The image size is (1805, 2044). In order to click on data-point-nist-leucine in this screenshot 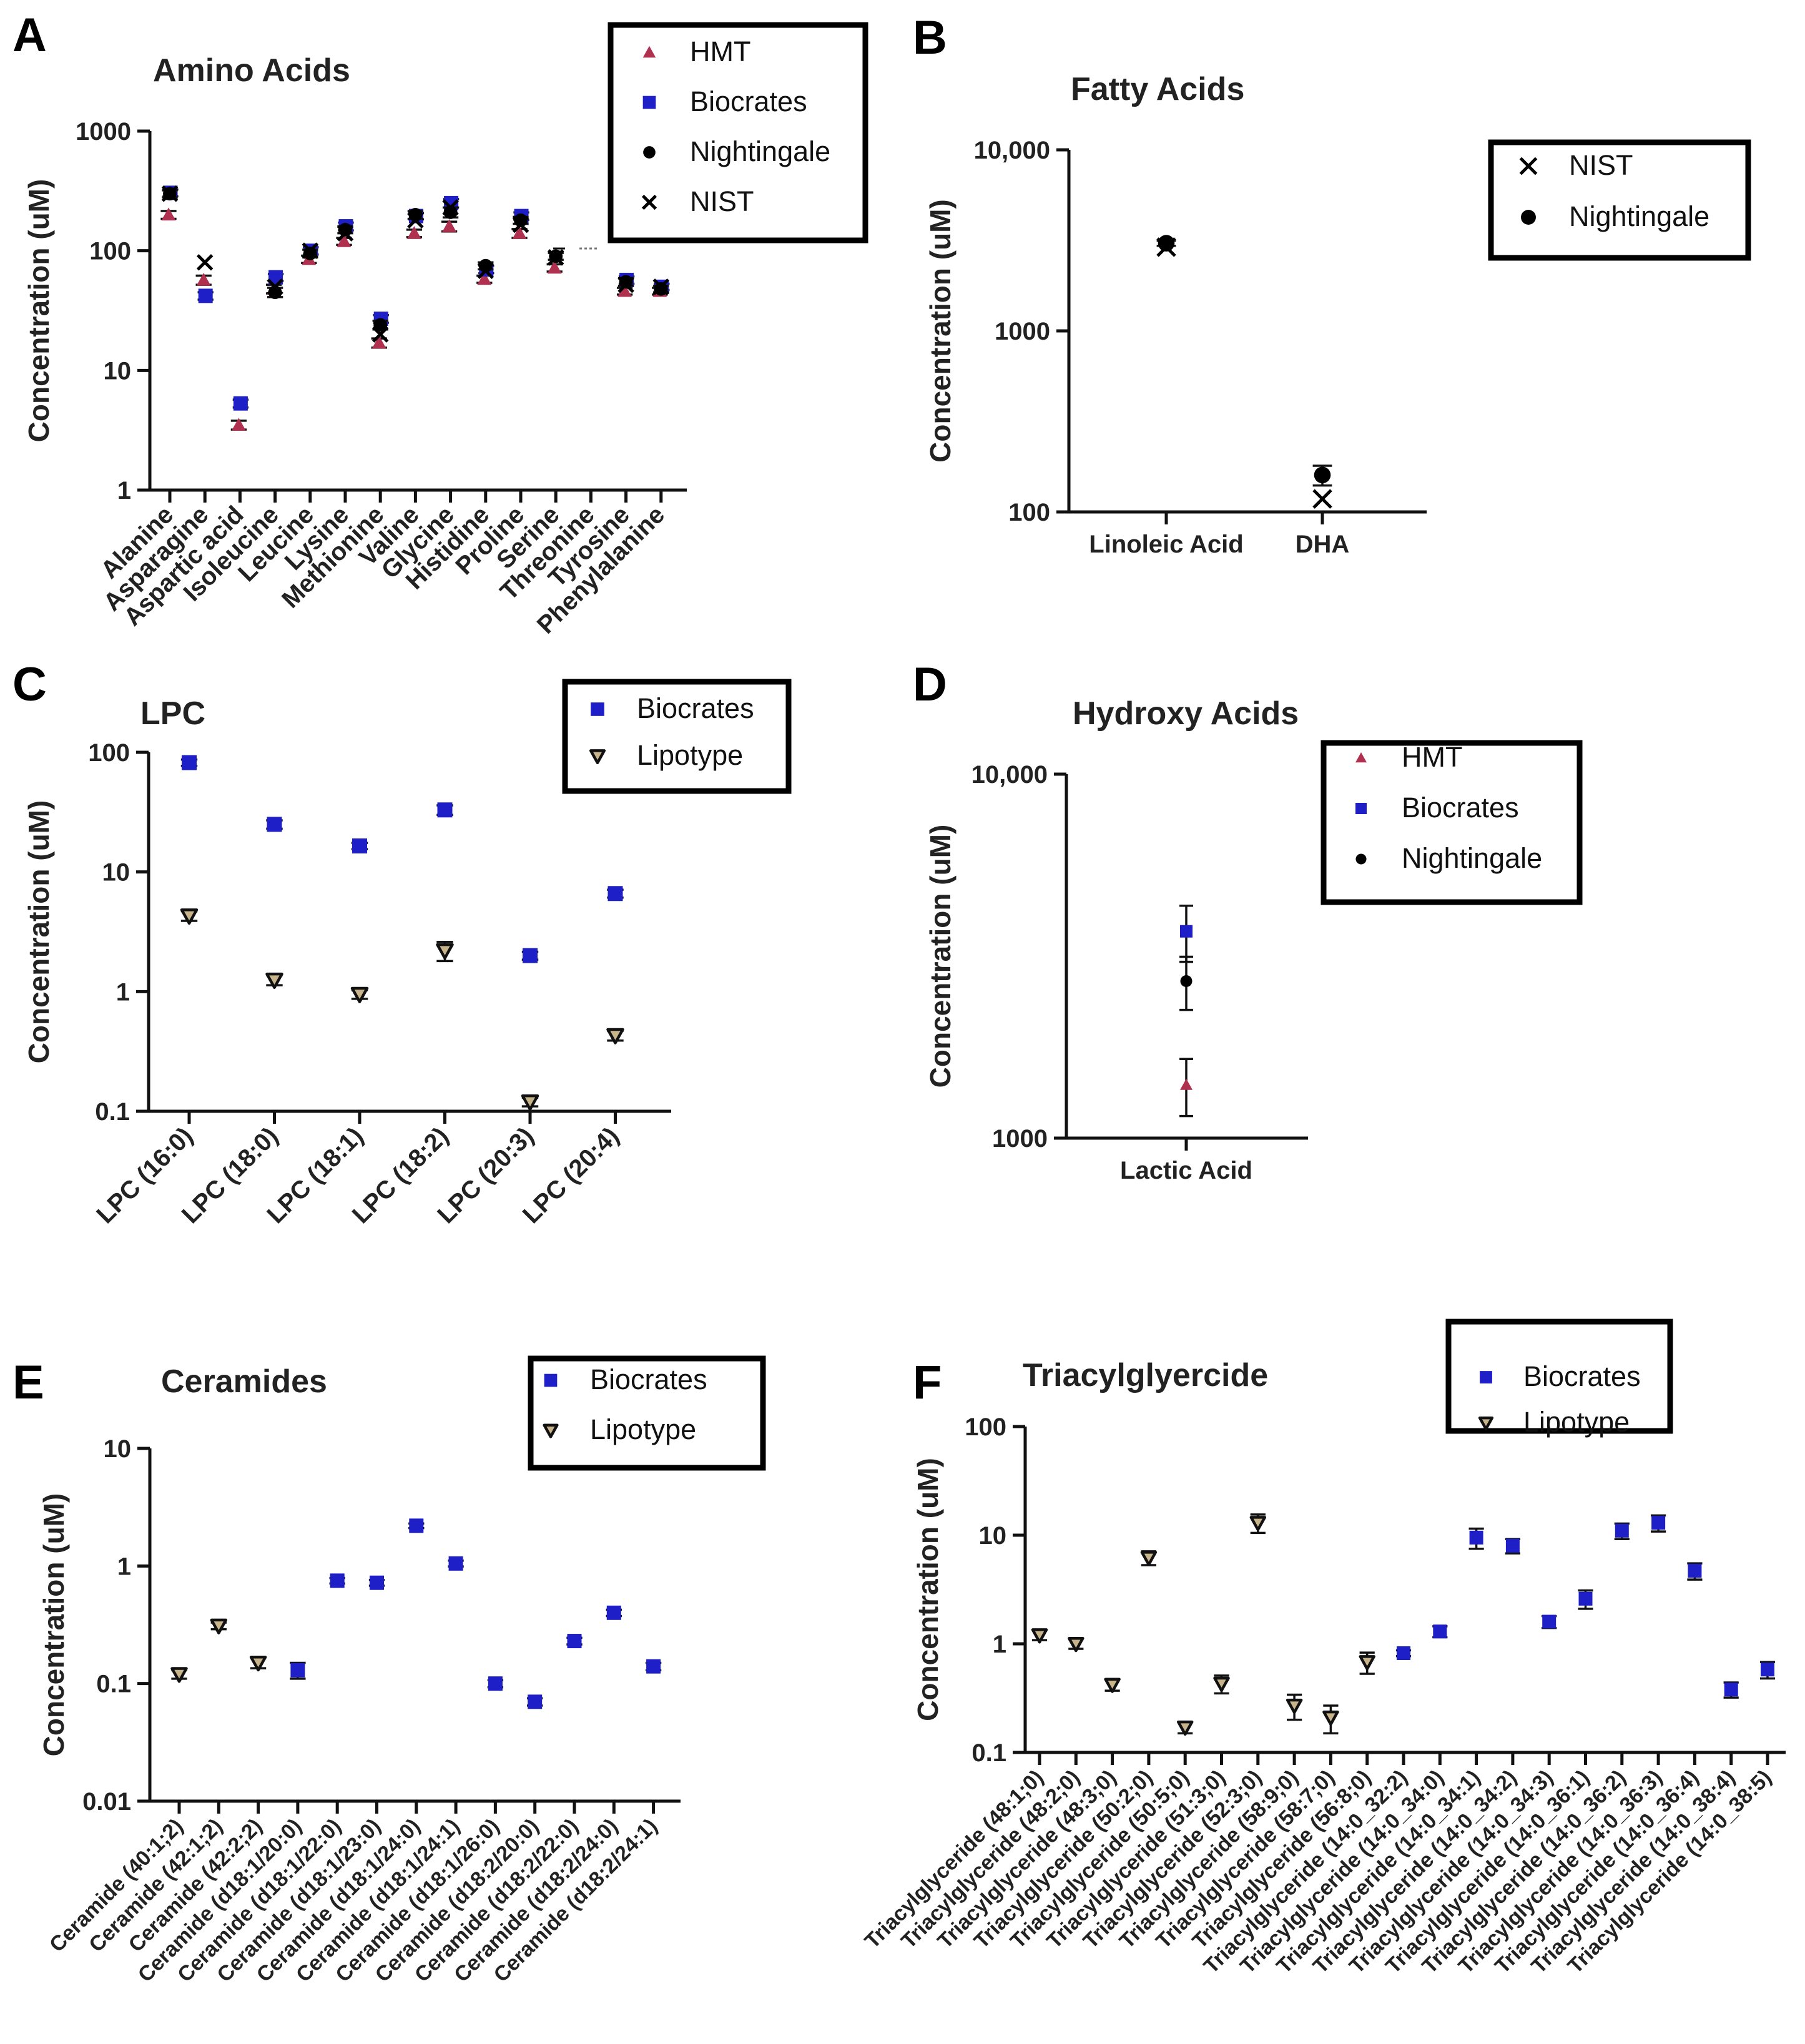, I will do `click(310, 250)`.